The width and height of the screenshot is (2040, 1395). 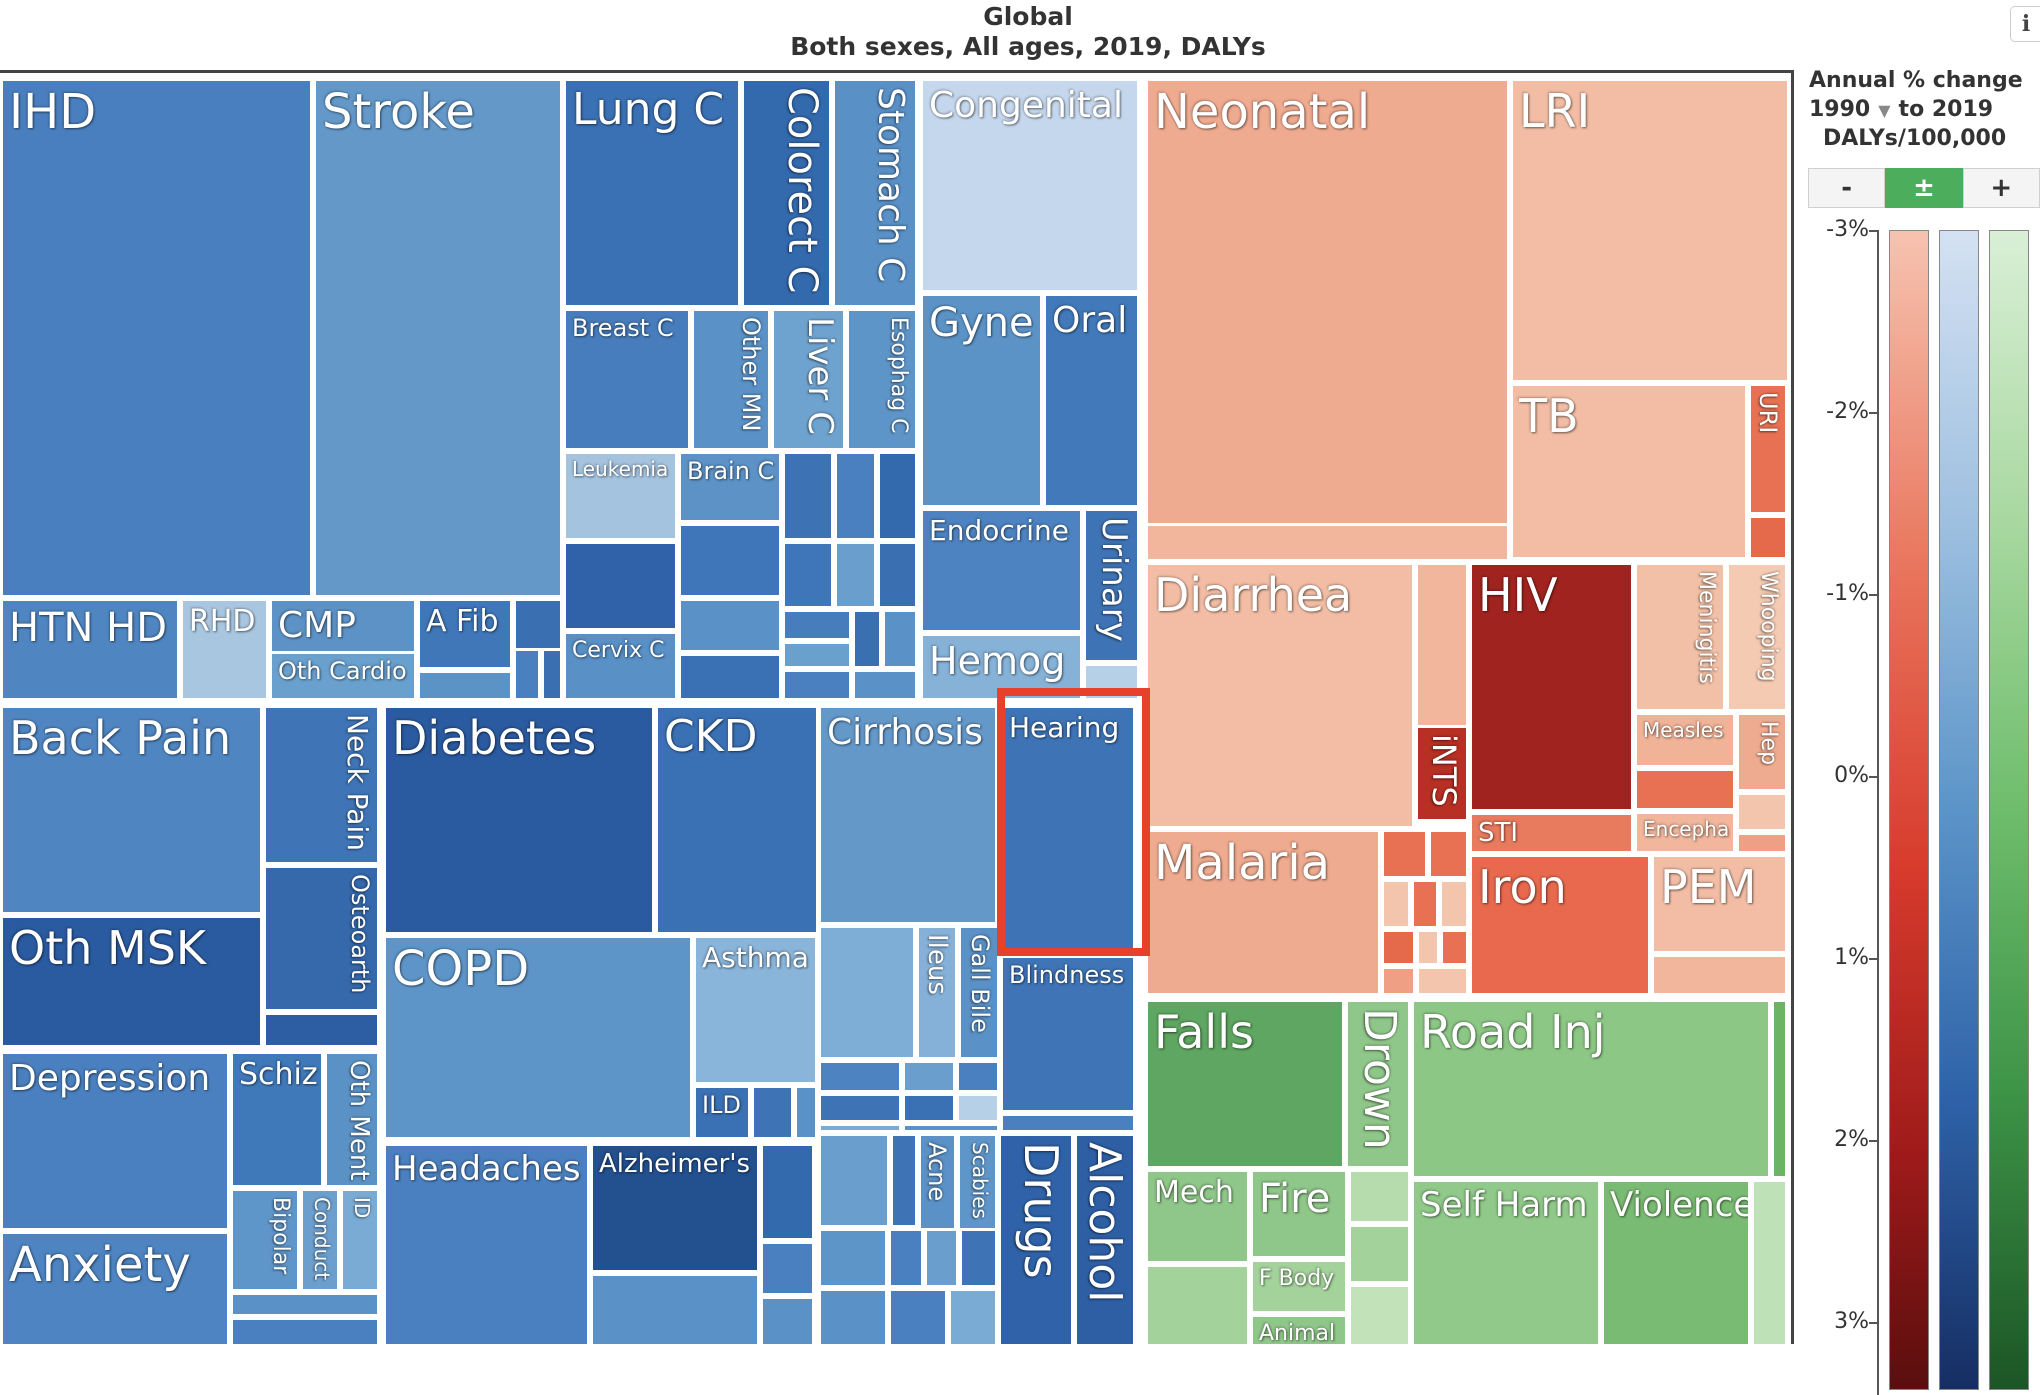 I want to click on tile-brainc: Brain C, so click(x=730, y=487).